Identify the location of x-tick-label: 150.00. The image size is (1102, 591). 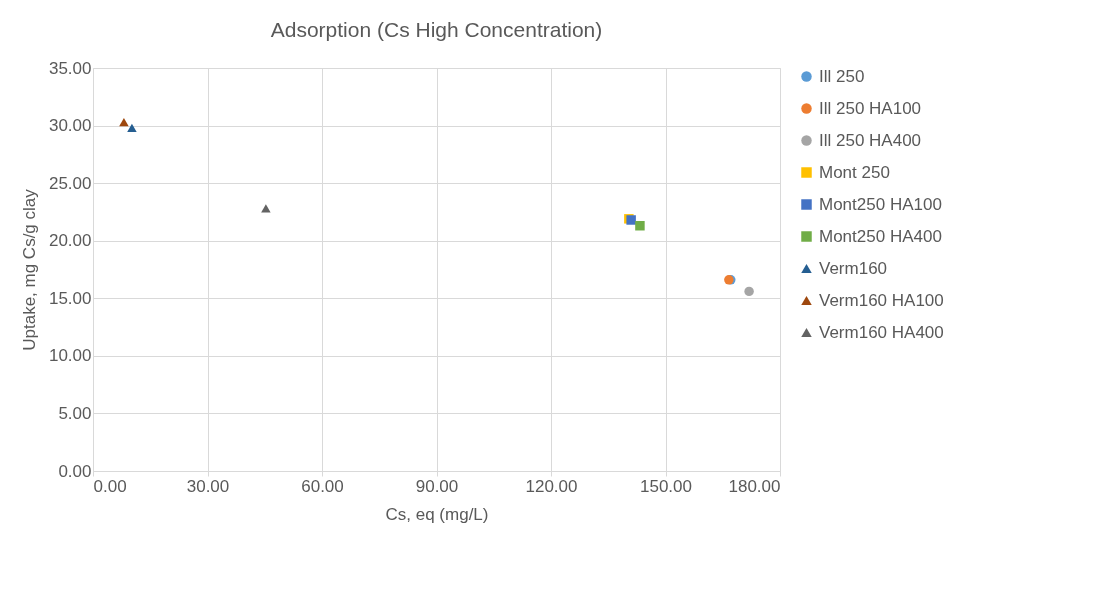
(666, 486).